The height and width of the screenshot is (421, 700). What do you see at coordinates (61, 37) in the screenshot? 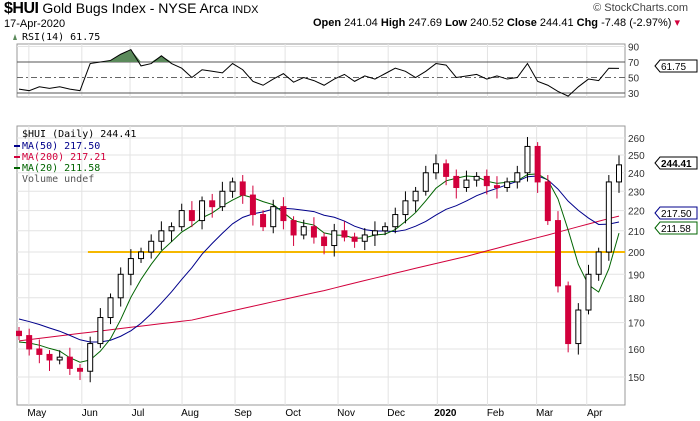
I see `rsi-legend: RSI(14) 61.75` at bounding box center [61, 37].